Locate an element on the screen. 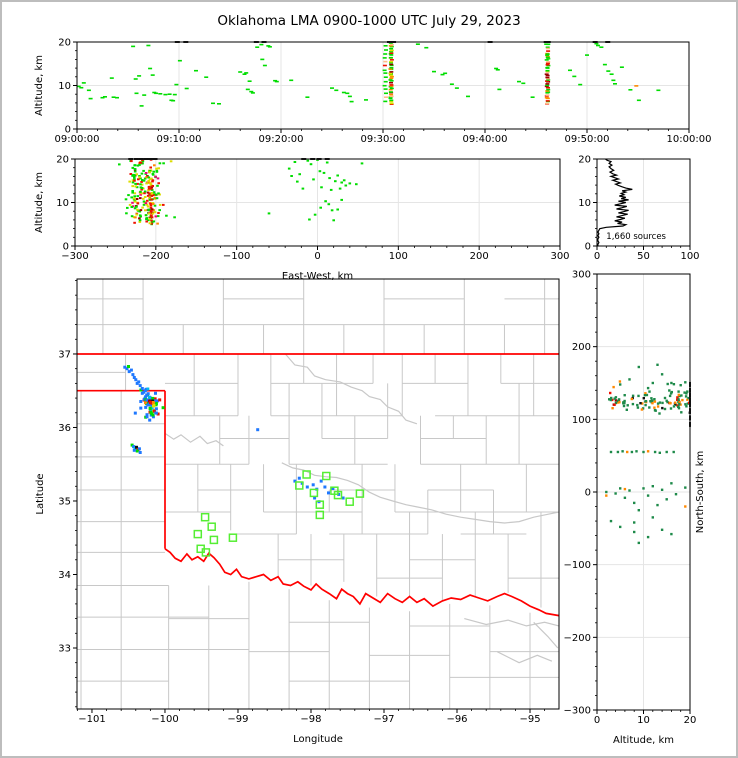 This screenshot has height=758, width=738. y-tick-label: 37 is located at coordinates (64, 354).